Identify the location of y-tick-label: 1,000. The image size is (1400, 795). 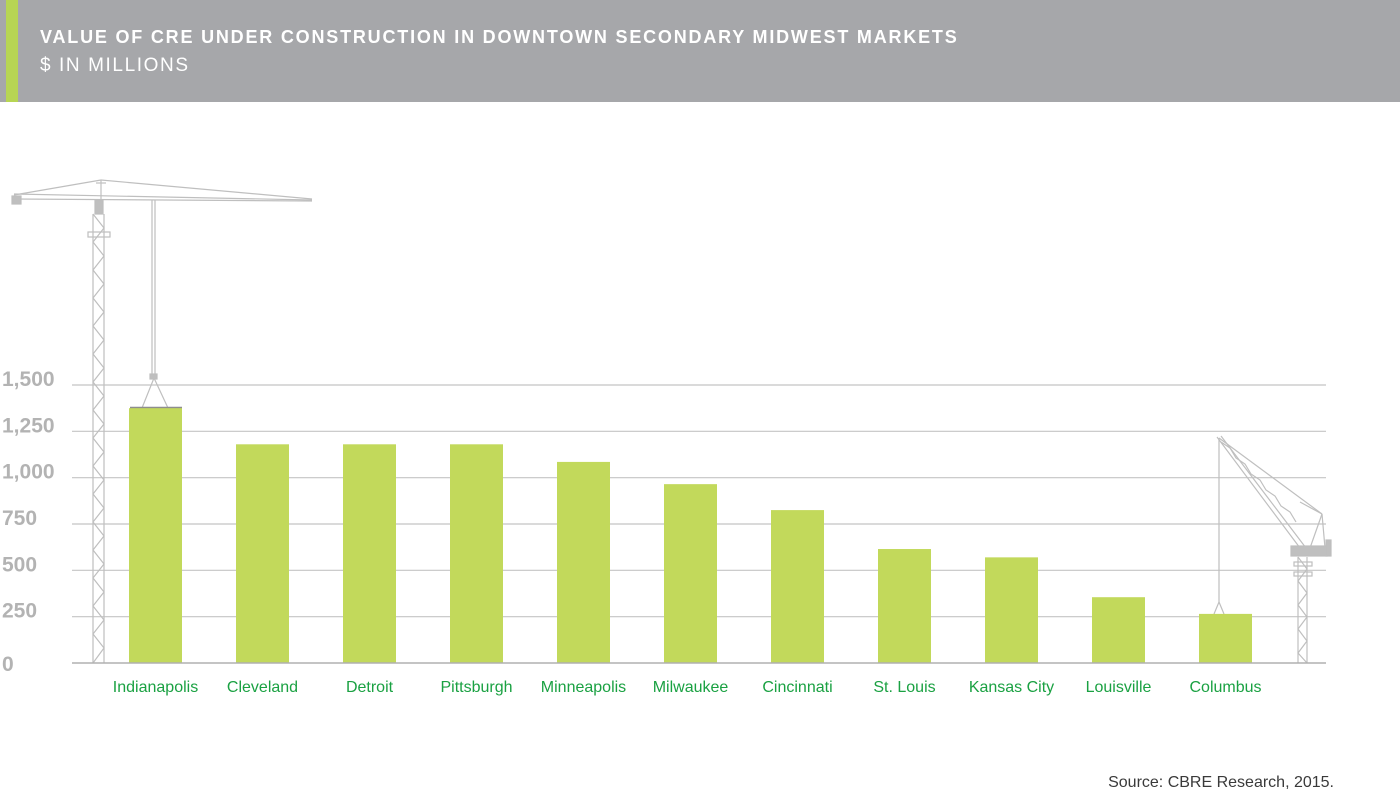
(28, 472).